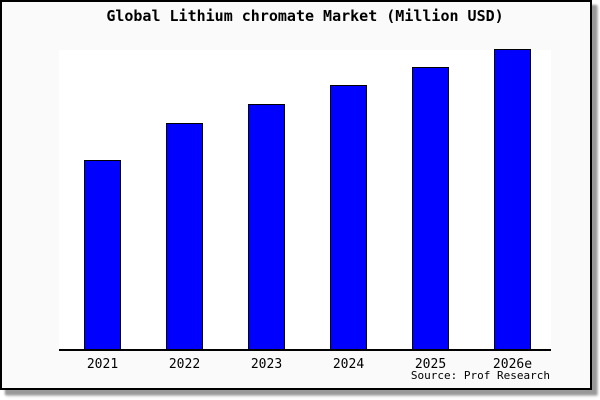  What do you see at coordinates (512, 199) in the screenshot?
I see `bar-2026e` at bounding box center [512, 199].